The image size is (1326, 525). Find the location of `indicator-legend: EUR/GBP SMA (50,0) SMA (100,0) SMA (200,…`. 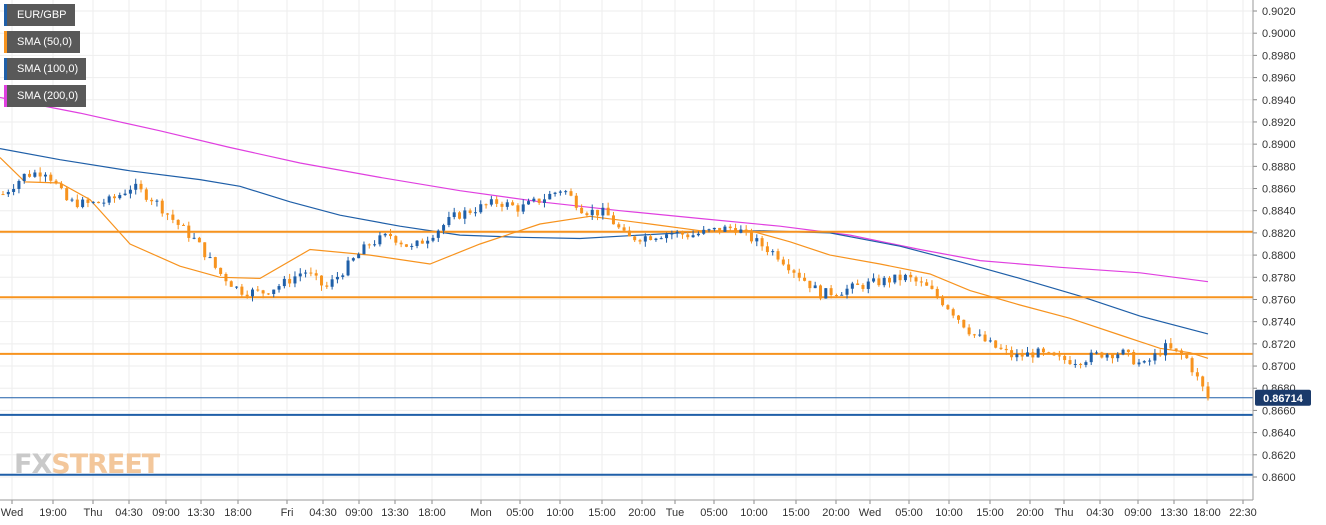

indicator-legend: EUR/GBP SMA (50,0) SMA (100,0) SMA (200,… is located at coordinates (45, 58).